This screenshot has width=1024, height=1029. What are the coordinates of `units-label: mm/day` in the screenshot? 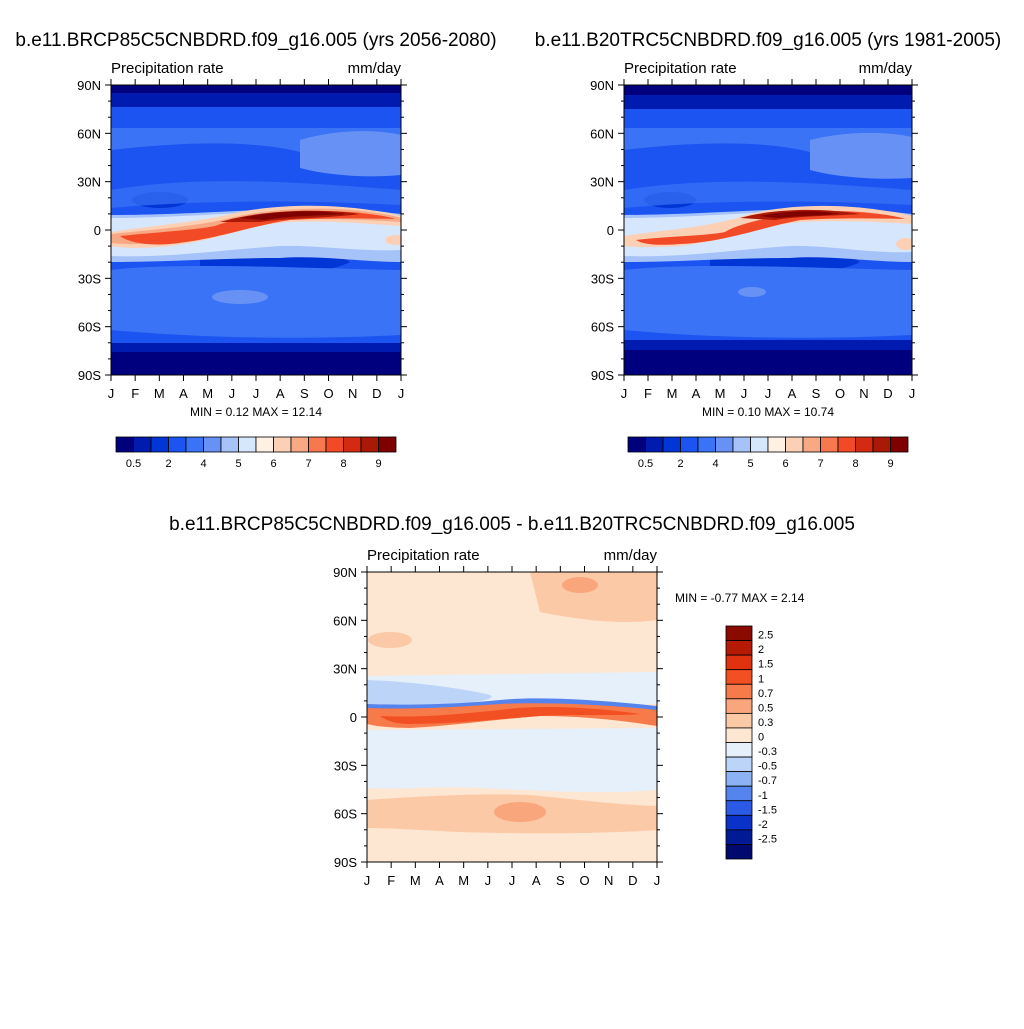 It's located at (631, 555).